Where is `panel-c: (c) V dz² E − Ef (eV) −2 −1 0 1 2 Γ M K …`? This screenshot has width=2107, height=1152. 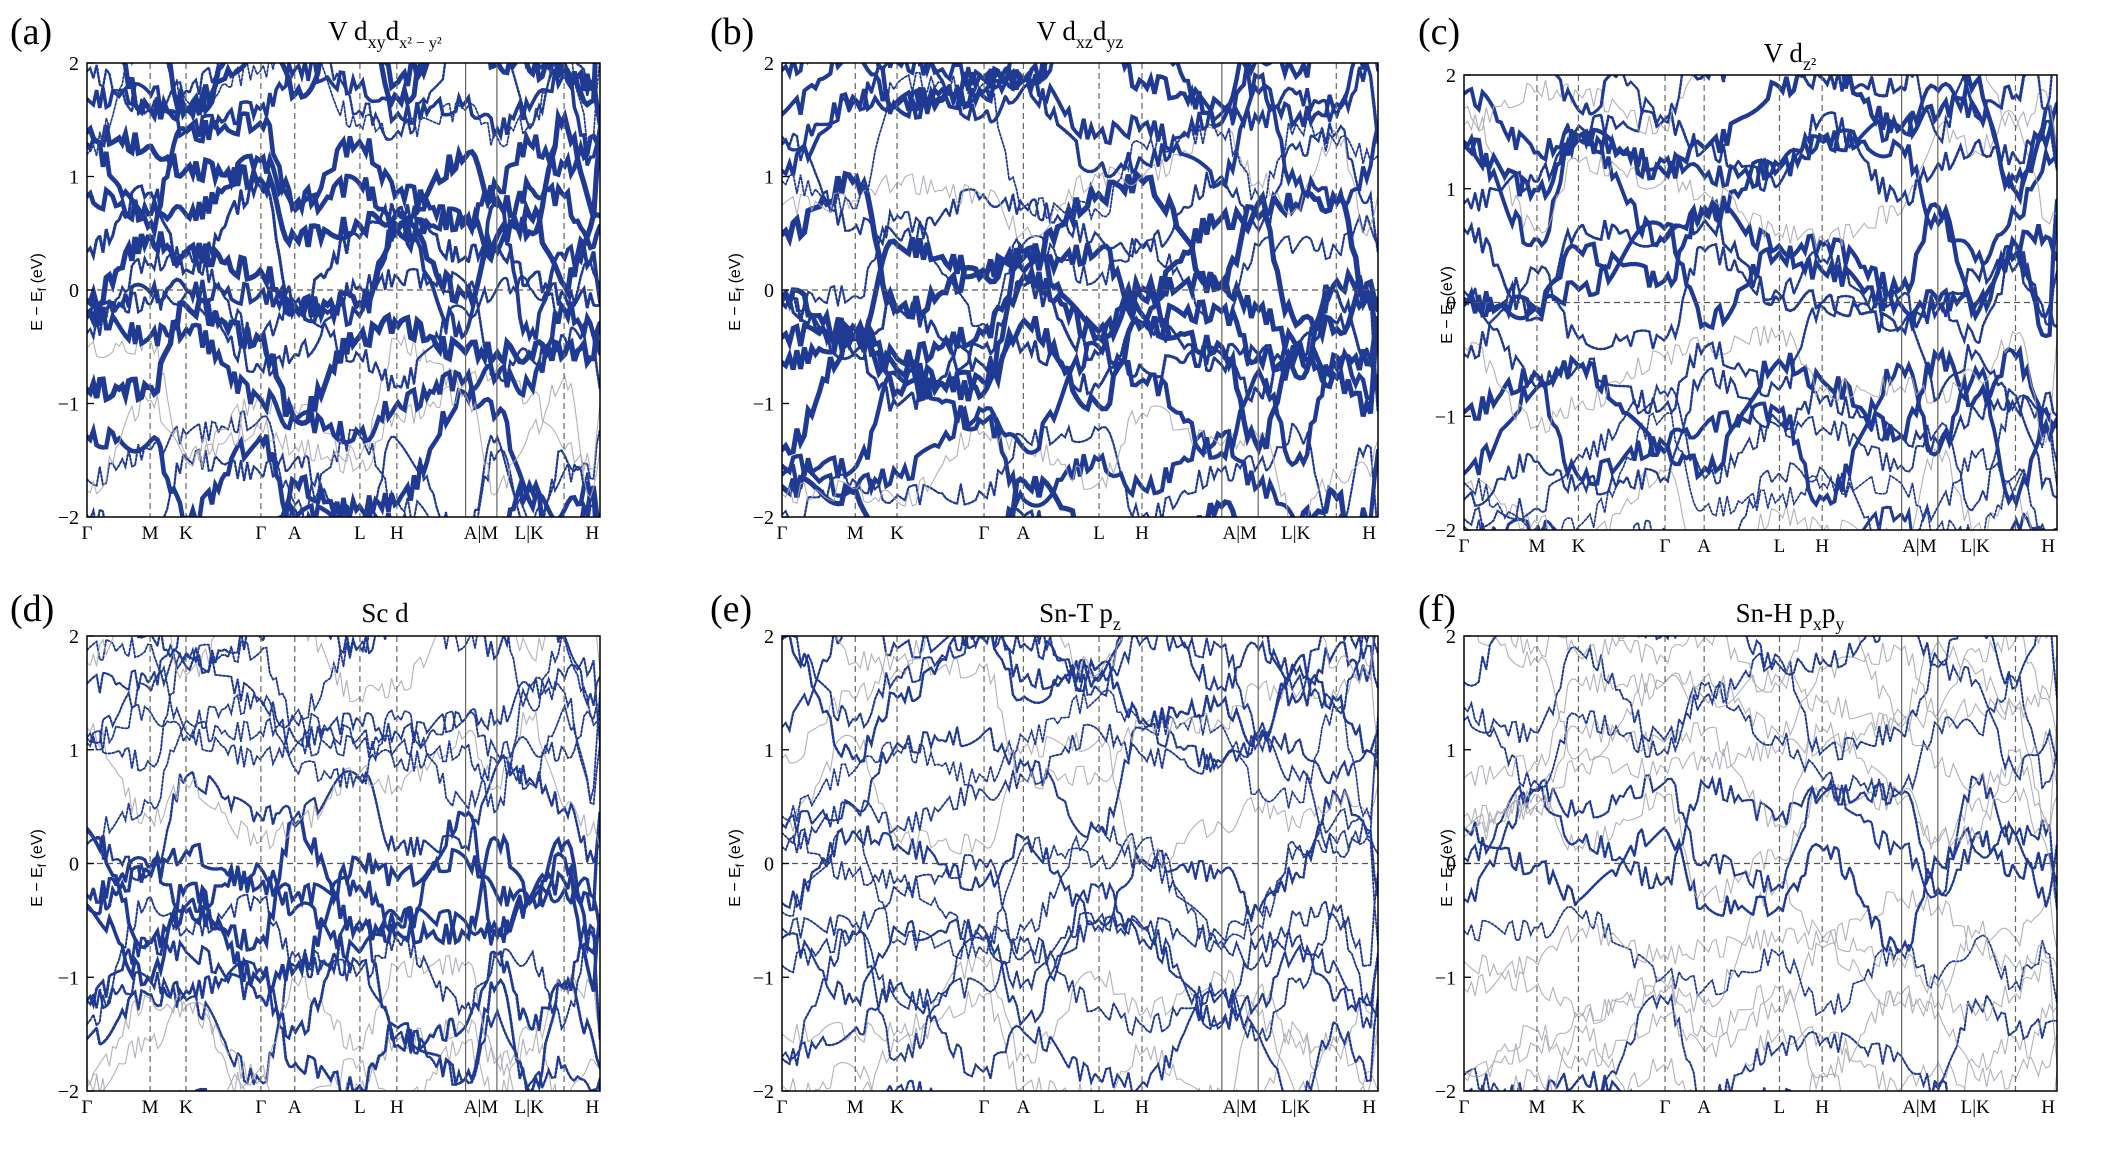 panel-c: (c) V dz² E − Ef (eV) −2 −1 0 1 2 Γ M K … is located at coordinates (1738, 284).